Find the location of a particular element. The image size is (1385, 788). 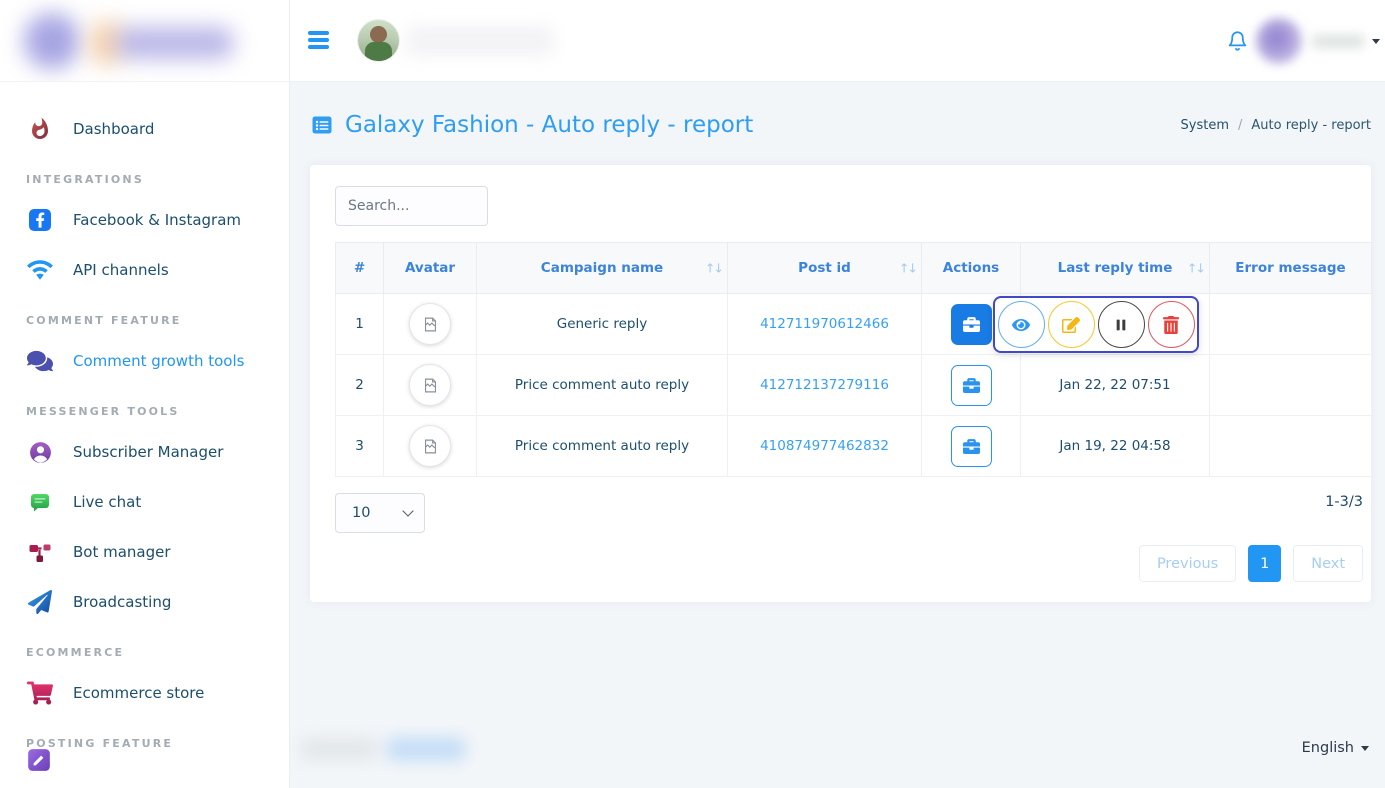

search-input is located at coordinates (411, 206).